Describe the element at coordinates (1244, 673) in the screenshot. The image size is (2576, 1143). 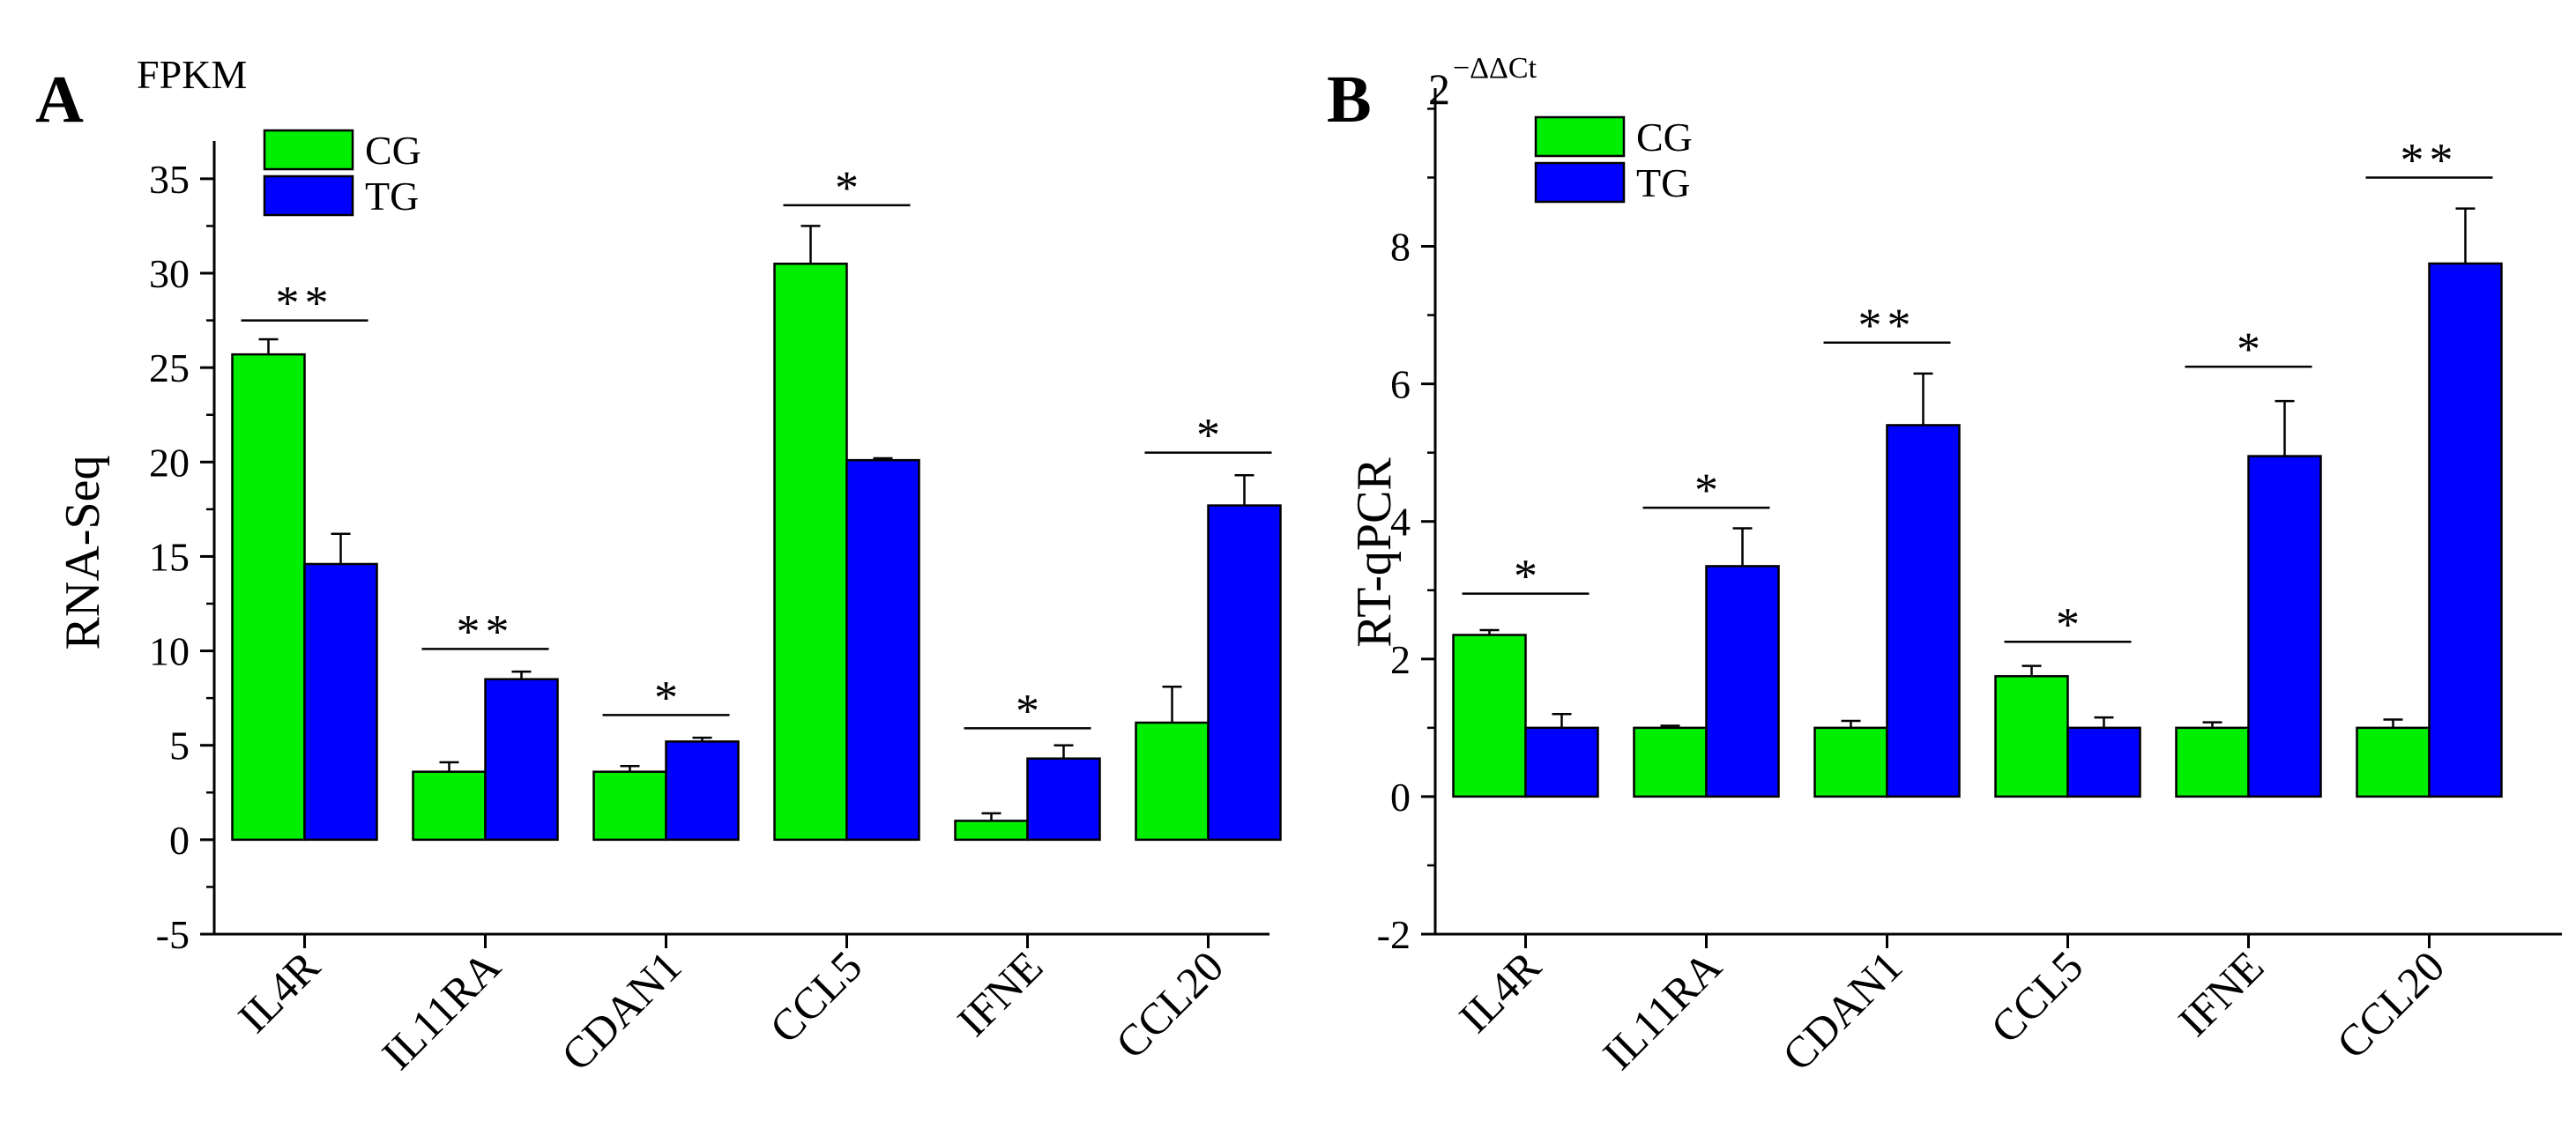
I see `panel-a-bar-tg-ccl20` at that location.